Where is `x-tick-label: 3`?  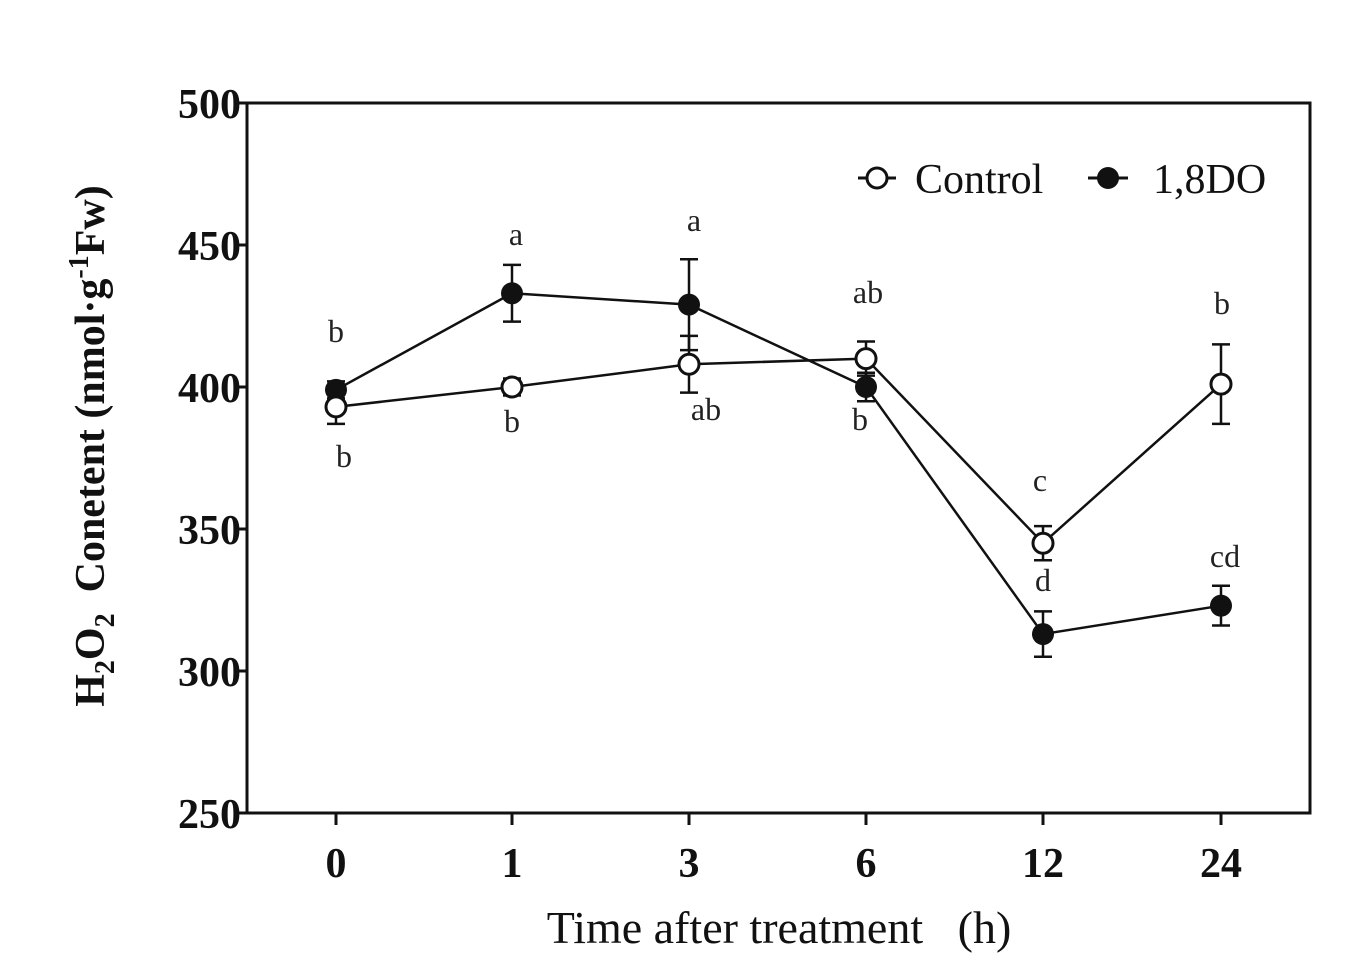 x-tick-label: 3 is located at coordinates (689, 864).